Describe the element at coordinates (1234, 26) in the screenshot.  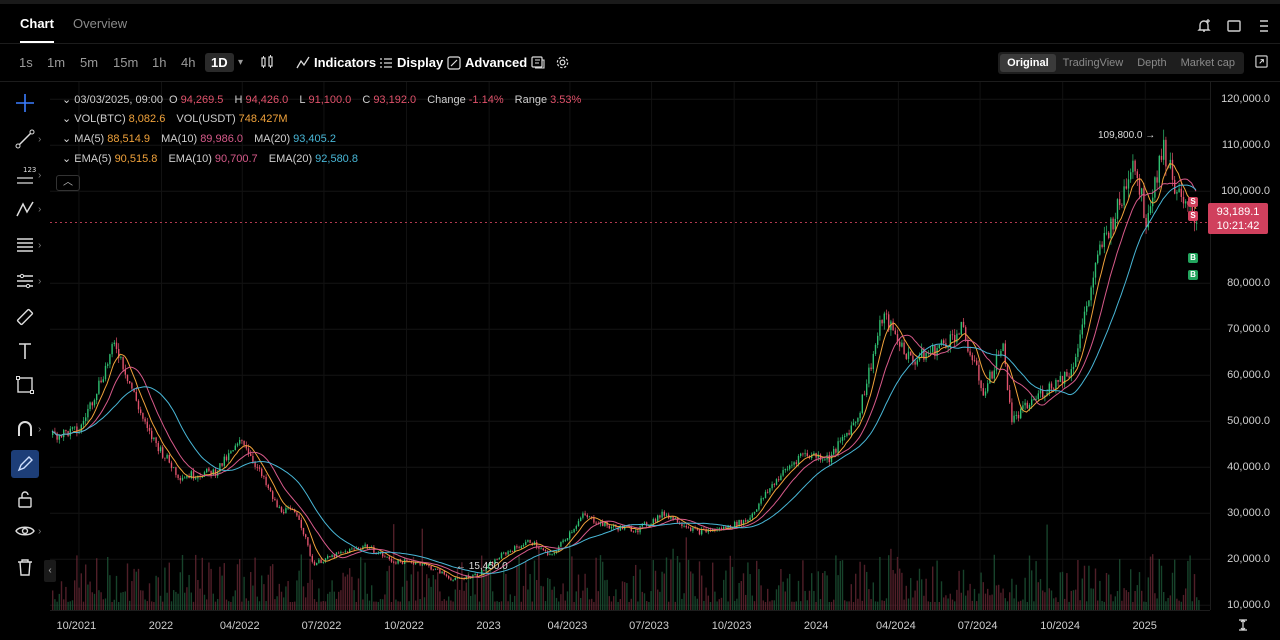
I see `window-icon` at that location.